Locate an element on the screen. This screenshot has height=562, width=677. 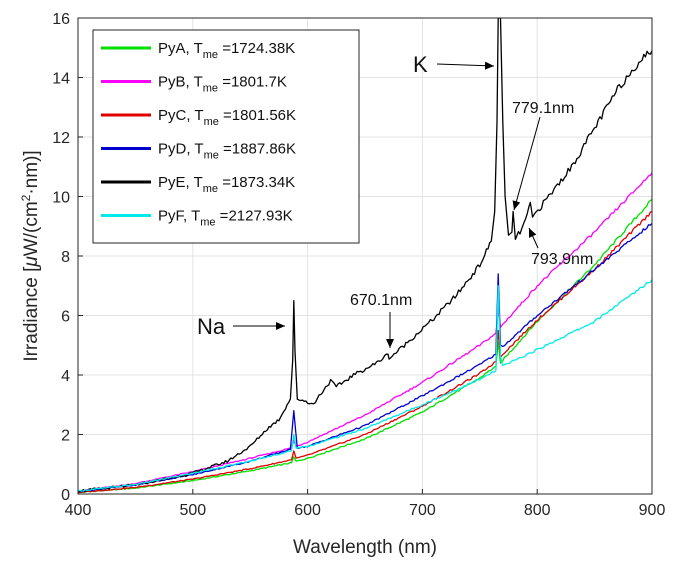
x-tick-label: 900 is located at coordinates (652, 510).